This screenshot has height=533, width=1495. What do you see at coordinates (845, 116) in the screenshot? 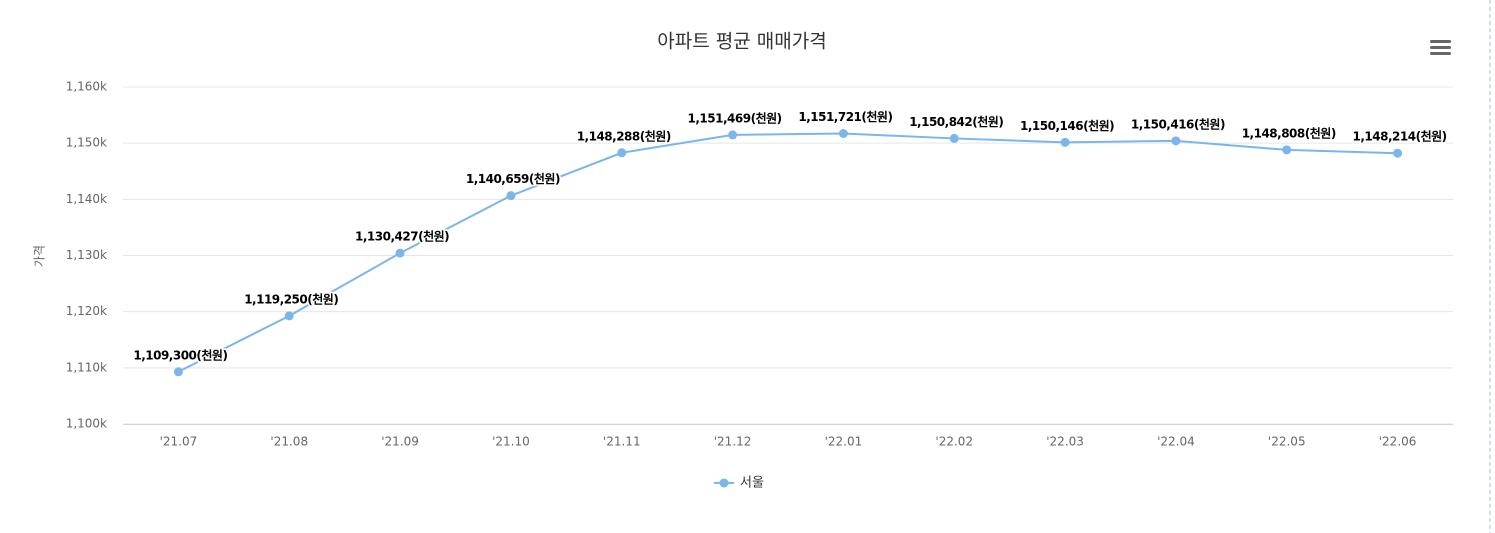
I see `data-label: 1,151,721(천원)` at bounding box center [845, 116].